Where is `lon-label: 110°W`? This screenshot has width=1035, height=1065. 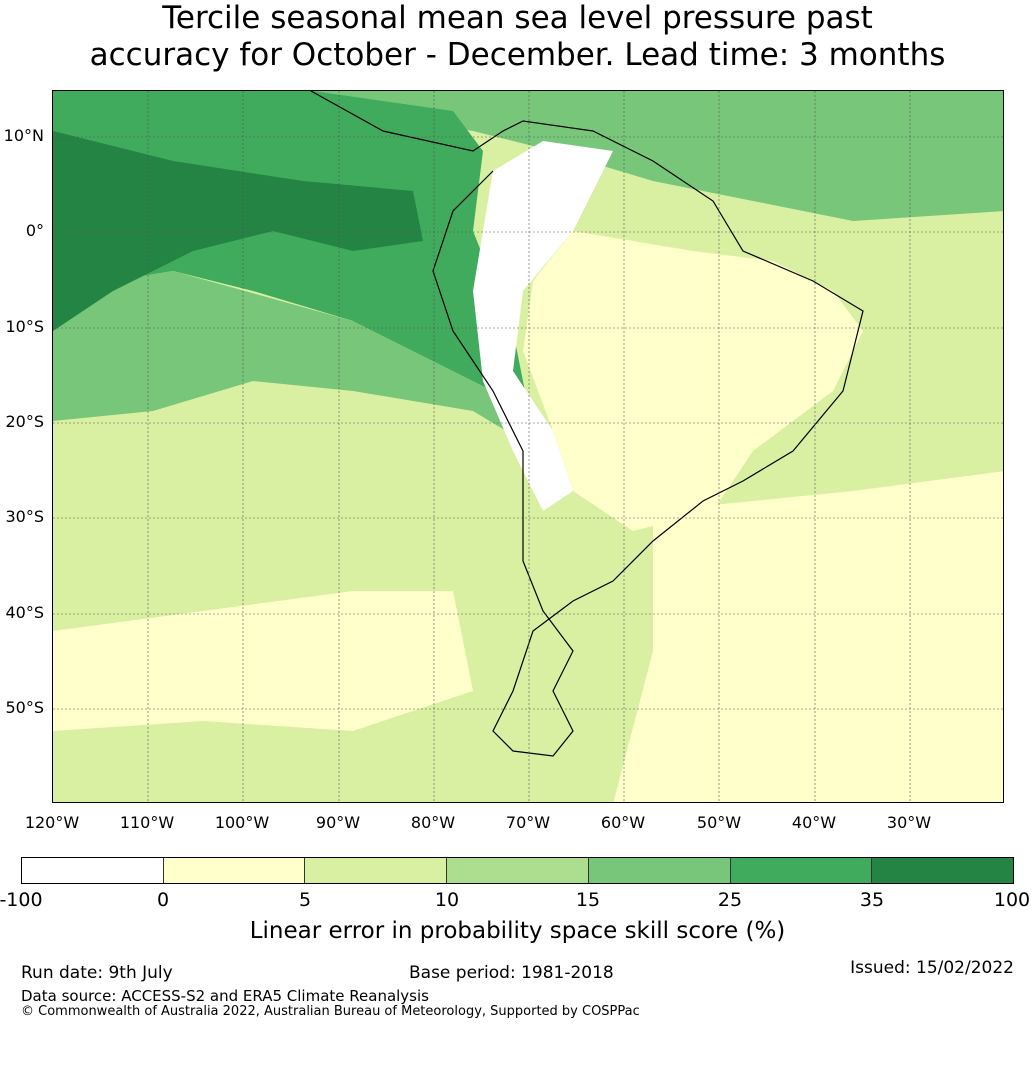
lon-label: 110°W is located at coordinates (147, 822).